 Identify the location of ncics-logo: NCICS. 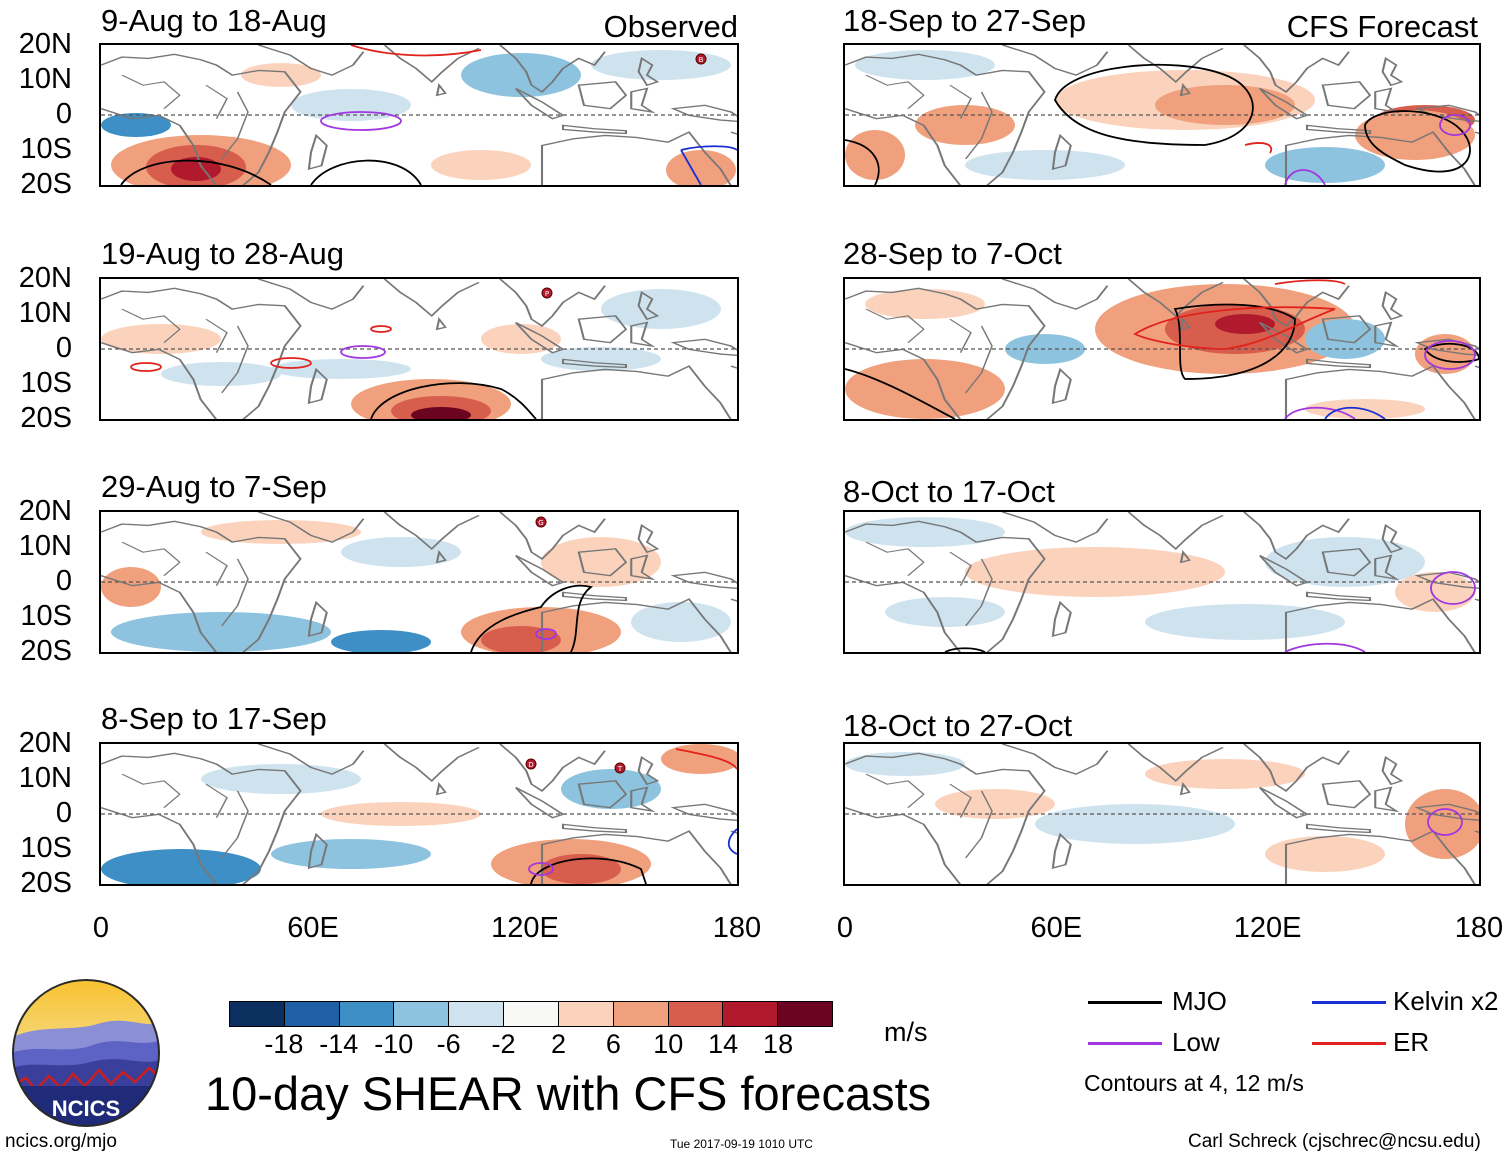
(86, 1053).